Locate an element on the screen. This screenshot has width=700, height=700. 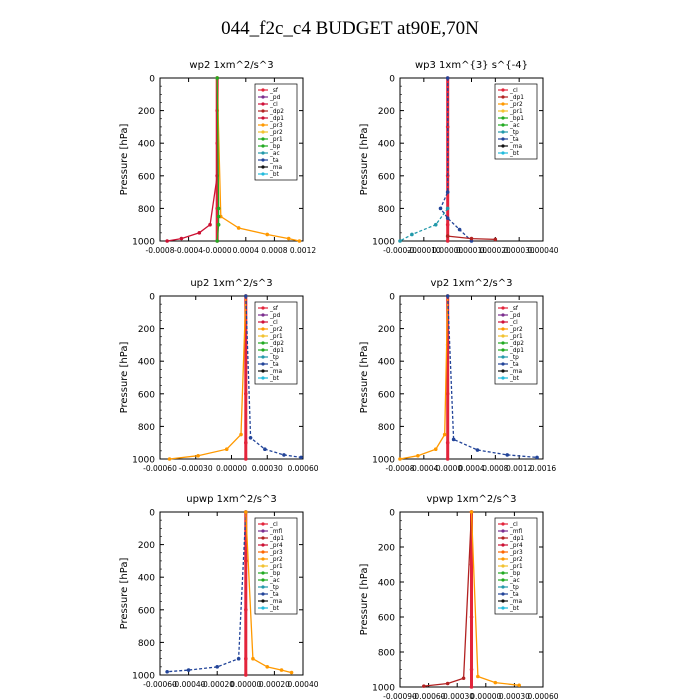
subplot-title: wp2 1xm^2/s^3 is located at coordinates (231, 65).